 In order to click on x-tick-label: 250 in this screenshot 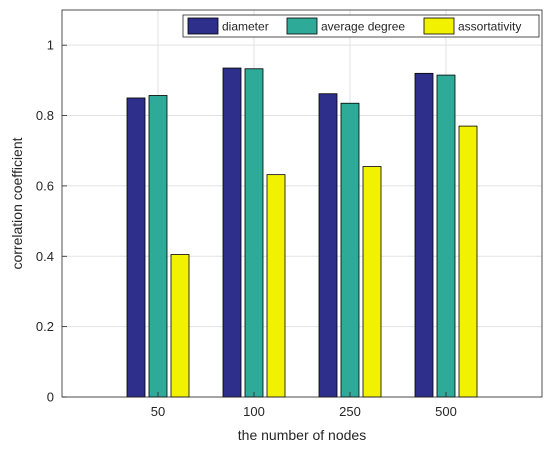, I will do `click(350, 411)`.